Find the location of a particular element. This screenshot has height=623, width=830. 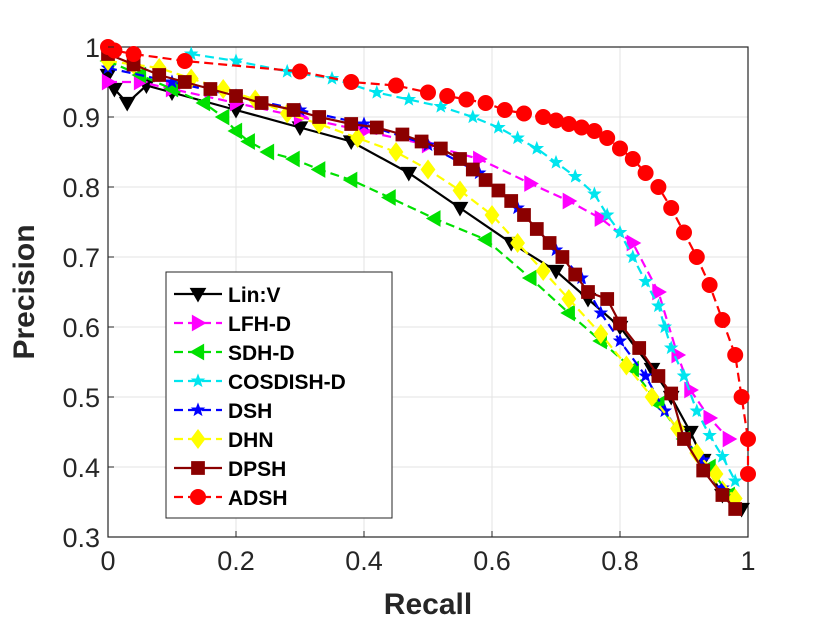

legend: Lin:V LFH-D SDH-D COSDISH-D DSH DHN DPSH ADSH is located at coordinates (279, 395).